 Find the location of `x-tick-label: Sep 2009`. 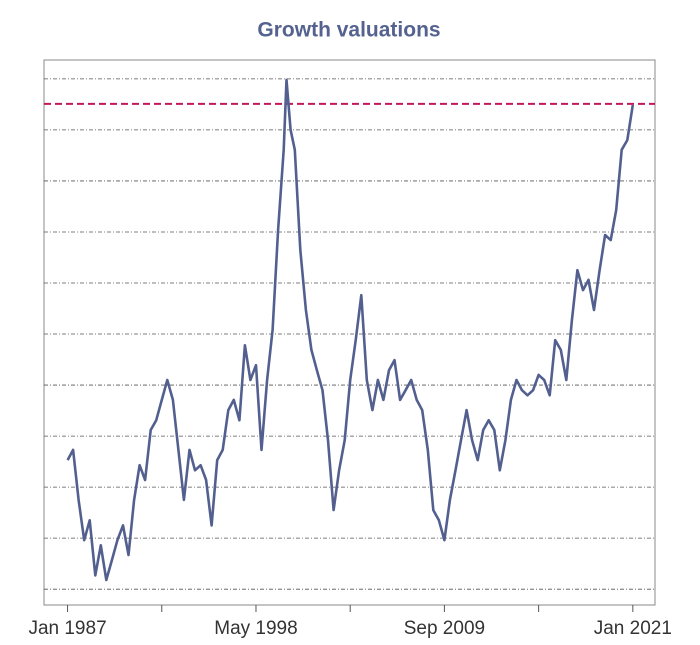

x-tick-label: Sep 2009 is located at coordinates (444, 628).